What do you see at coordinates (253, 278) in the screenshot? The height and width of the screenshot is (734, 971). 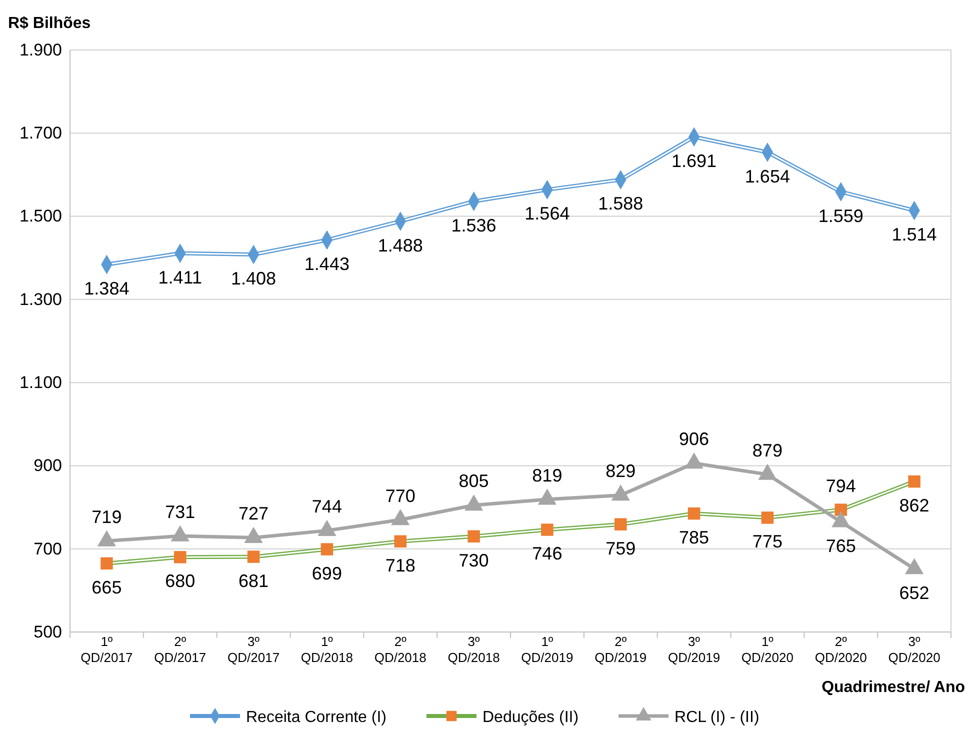 I see `data-label: 1.408` at bounding box center [253, 278].